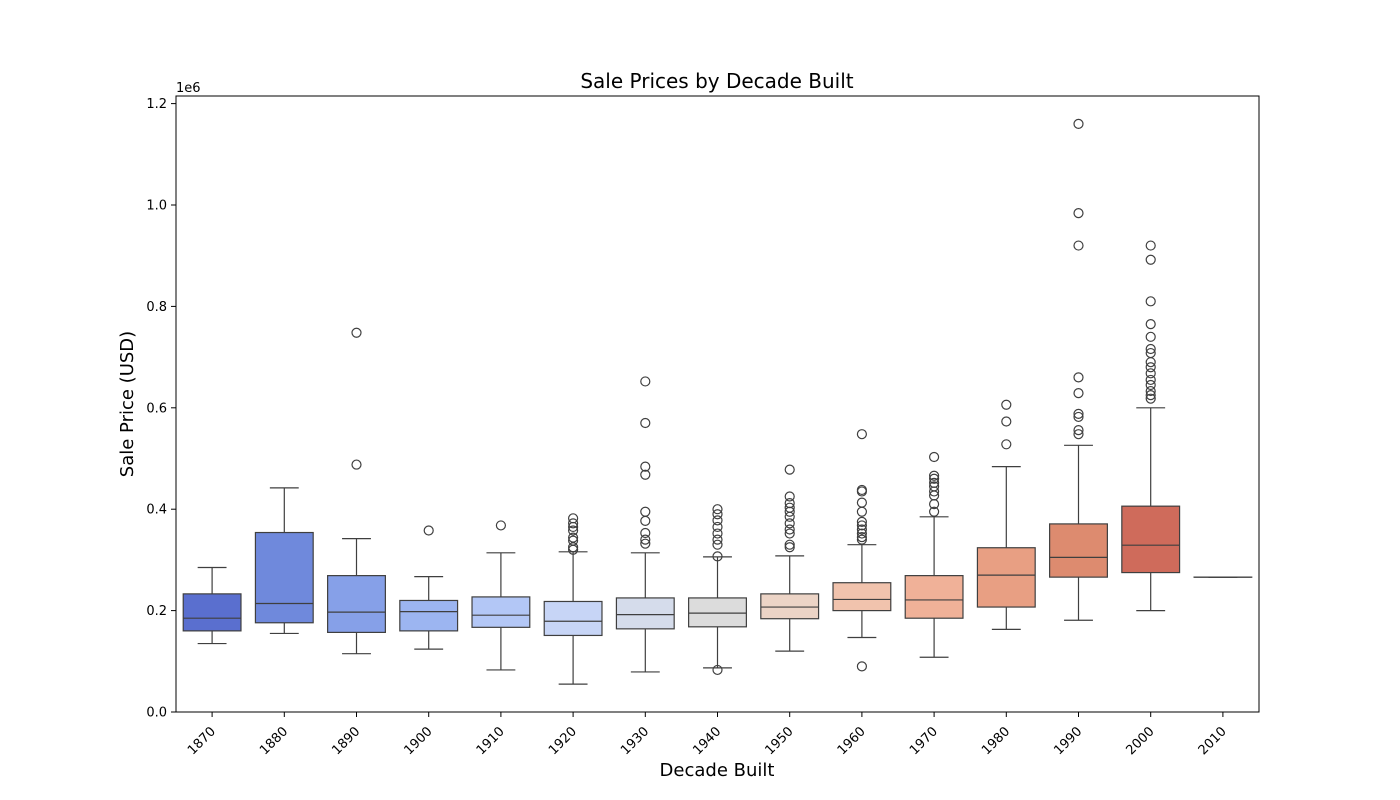 This screenshot has width=1400, height=800. Describe the element at coordinates (156, 408) in the screenshot. I see `y-tick-label: 0.6` at that location.